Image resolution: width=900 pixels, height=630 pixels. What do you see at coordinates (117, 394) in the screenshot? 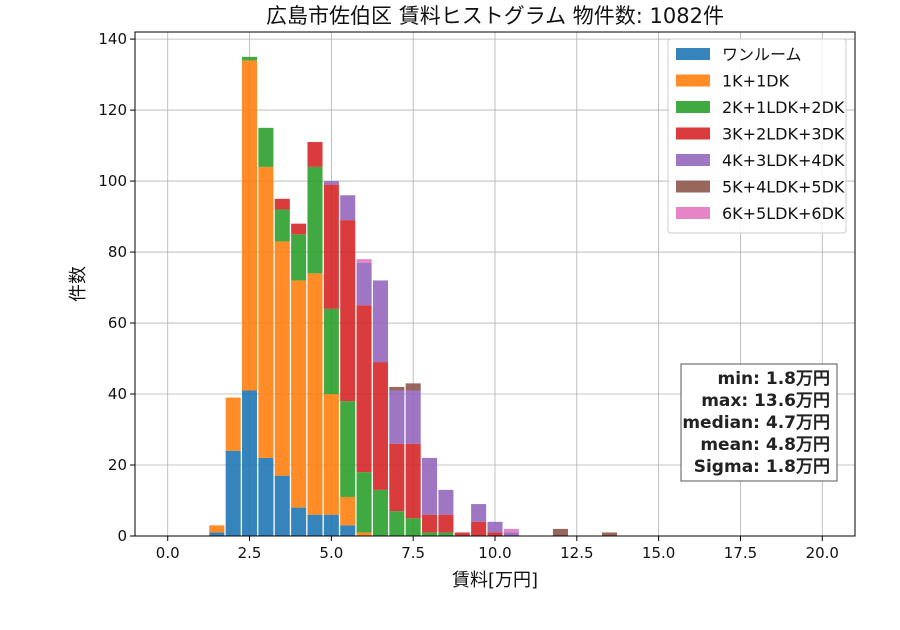
I see `y-tick-label: 40` at bounding box center [117, 394].